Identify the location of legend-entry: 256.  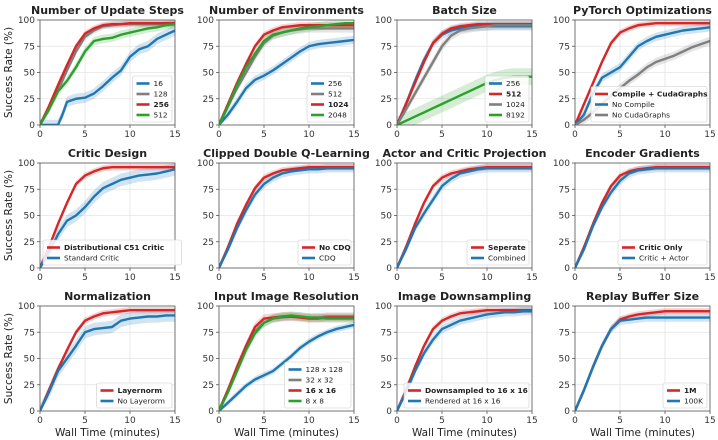
(335, 83).